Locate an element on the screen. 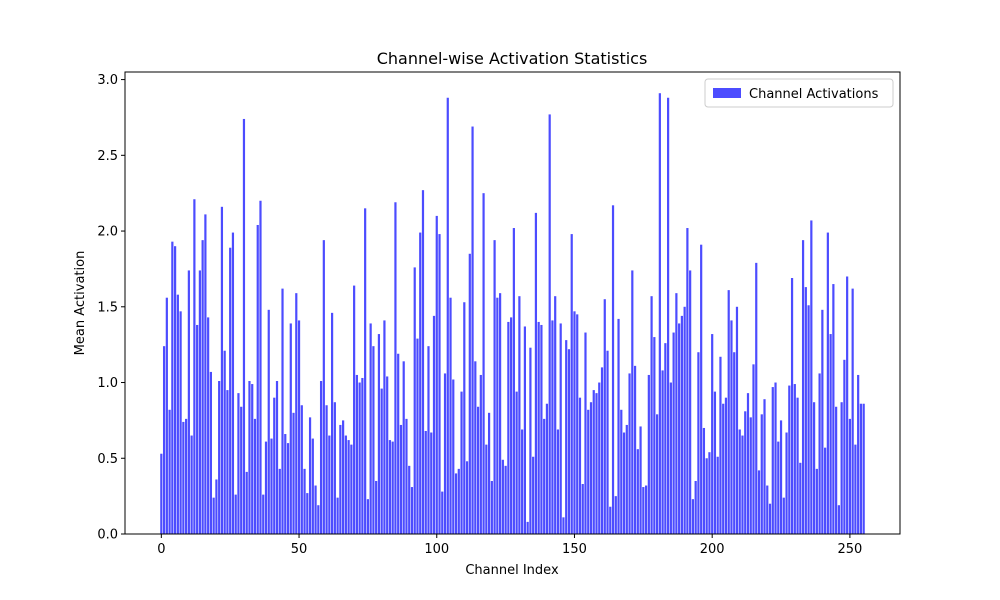 The height and width of the screenshot is (600, 1000). x-axis-label: Channel Index is located at coordinates (512, 570).